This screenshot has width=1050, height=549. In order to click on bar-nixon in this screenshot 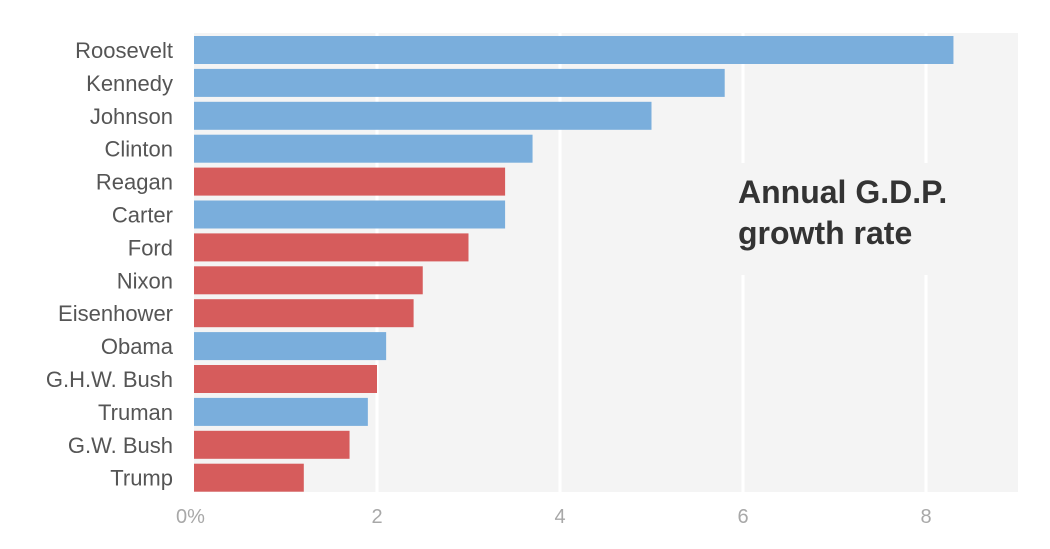, I will do `click(308, 280)`.